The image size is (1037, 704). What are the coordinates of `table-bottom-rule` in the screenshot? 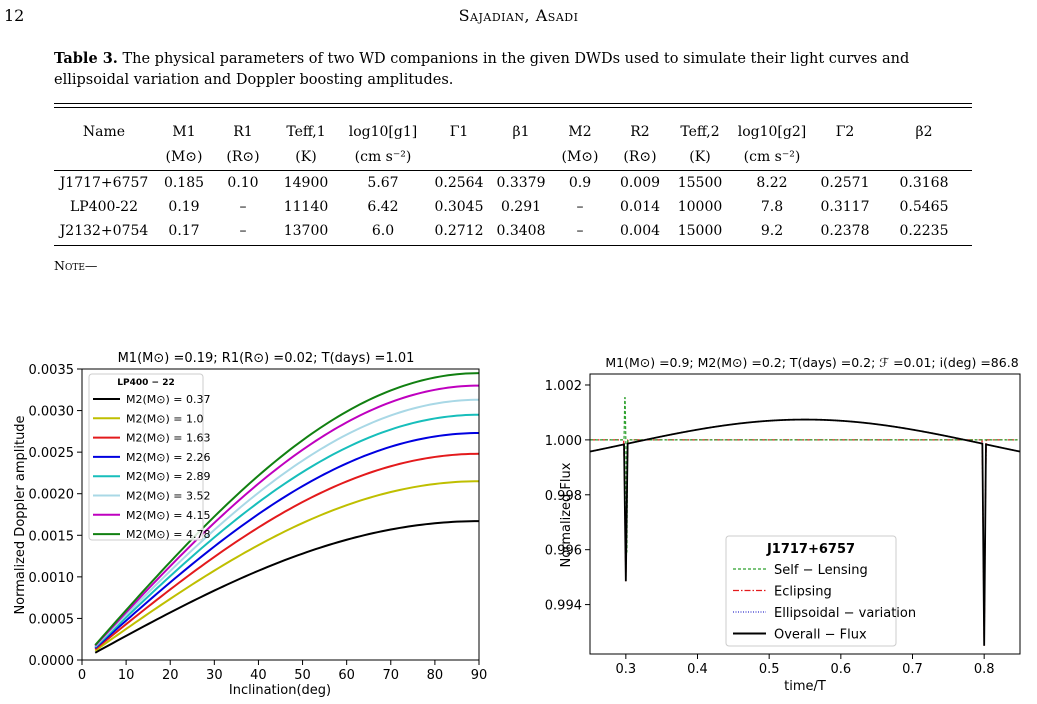 It's located at (513, 245).